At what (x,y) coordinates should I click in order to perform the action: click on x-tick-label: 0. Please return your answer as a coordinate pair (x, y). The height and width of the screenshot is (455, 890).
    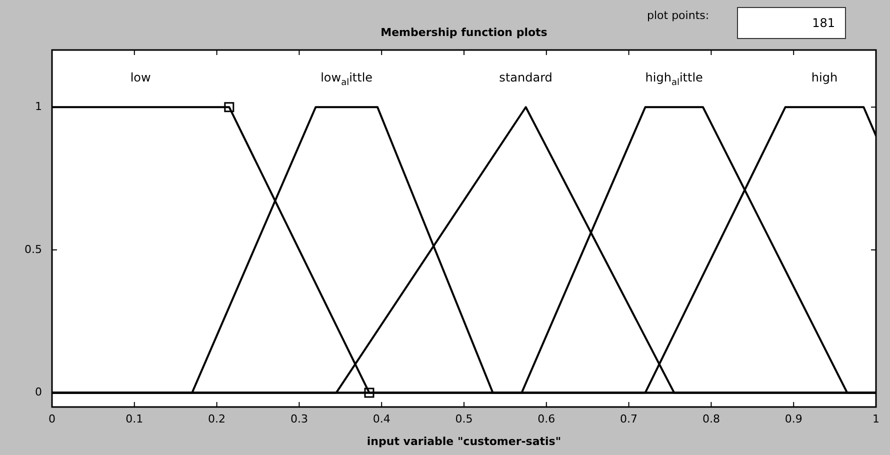
    Looking at the image, I should click on (52, 419).